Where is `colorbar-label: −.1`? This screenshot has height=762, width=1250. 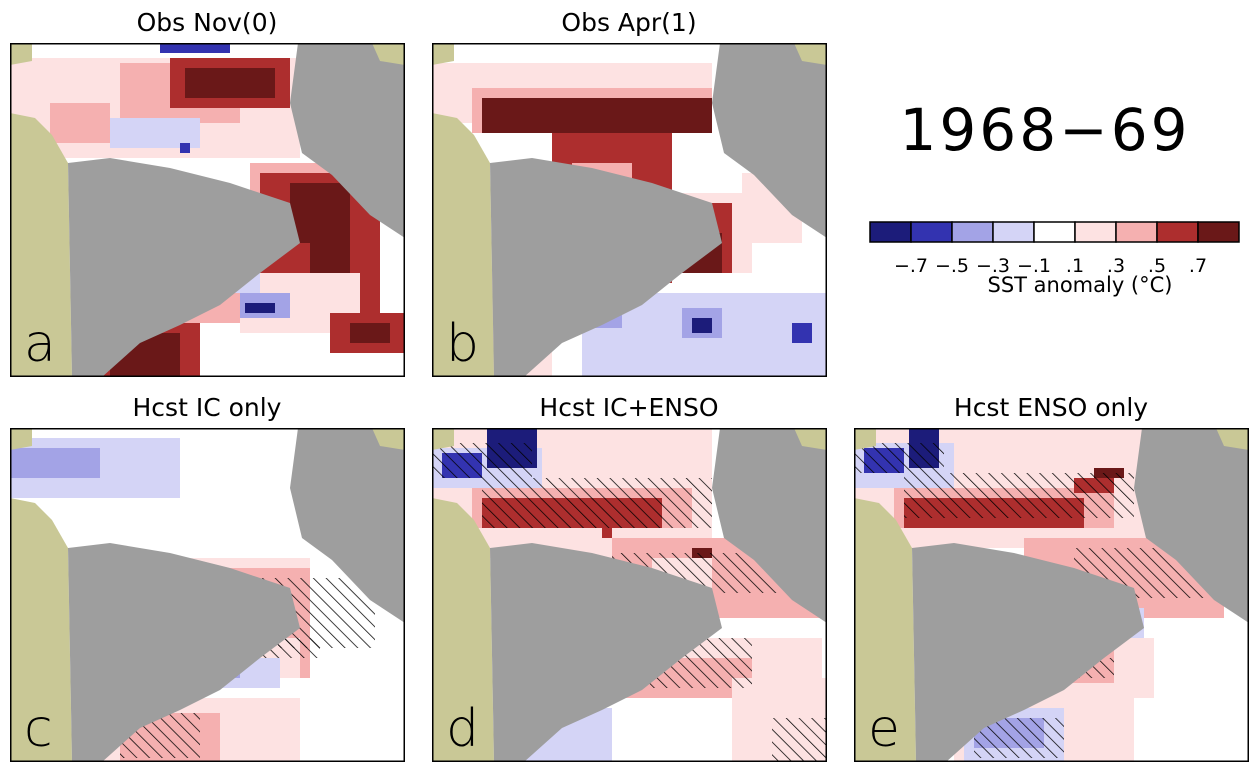
colorbar-label: −.1 is located at coordinates (1034, 266).